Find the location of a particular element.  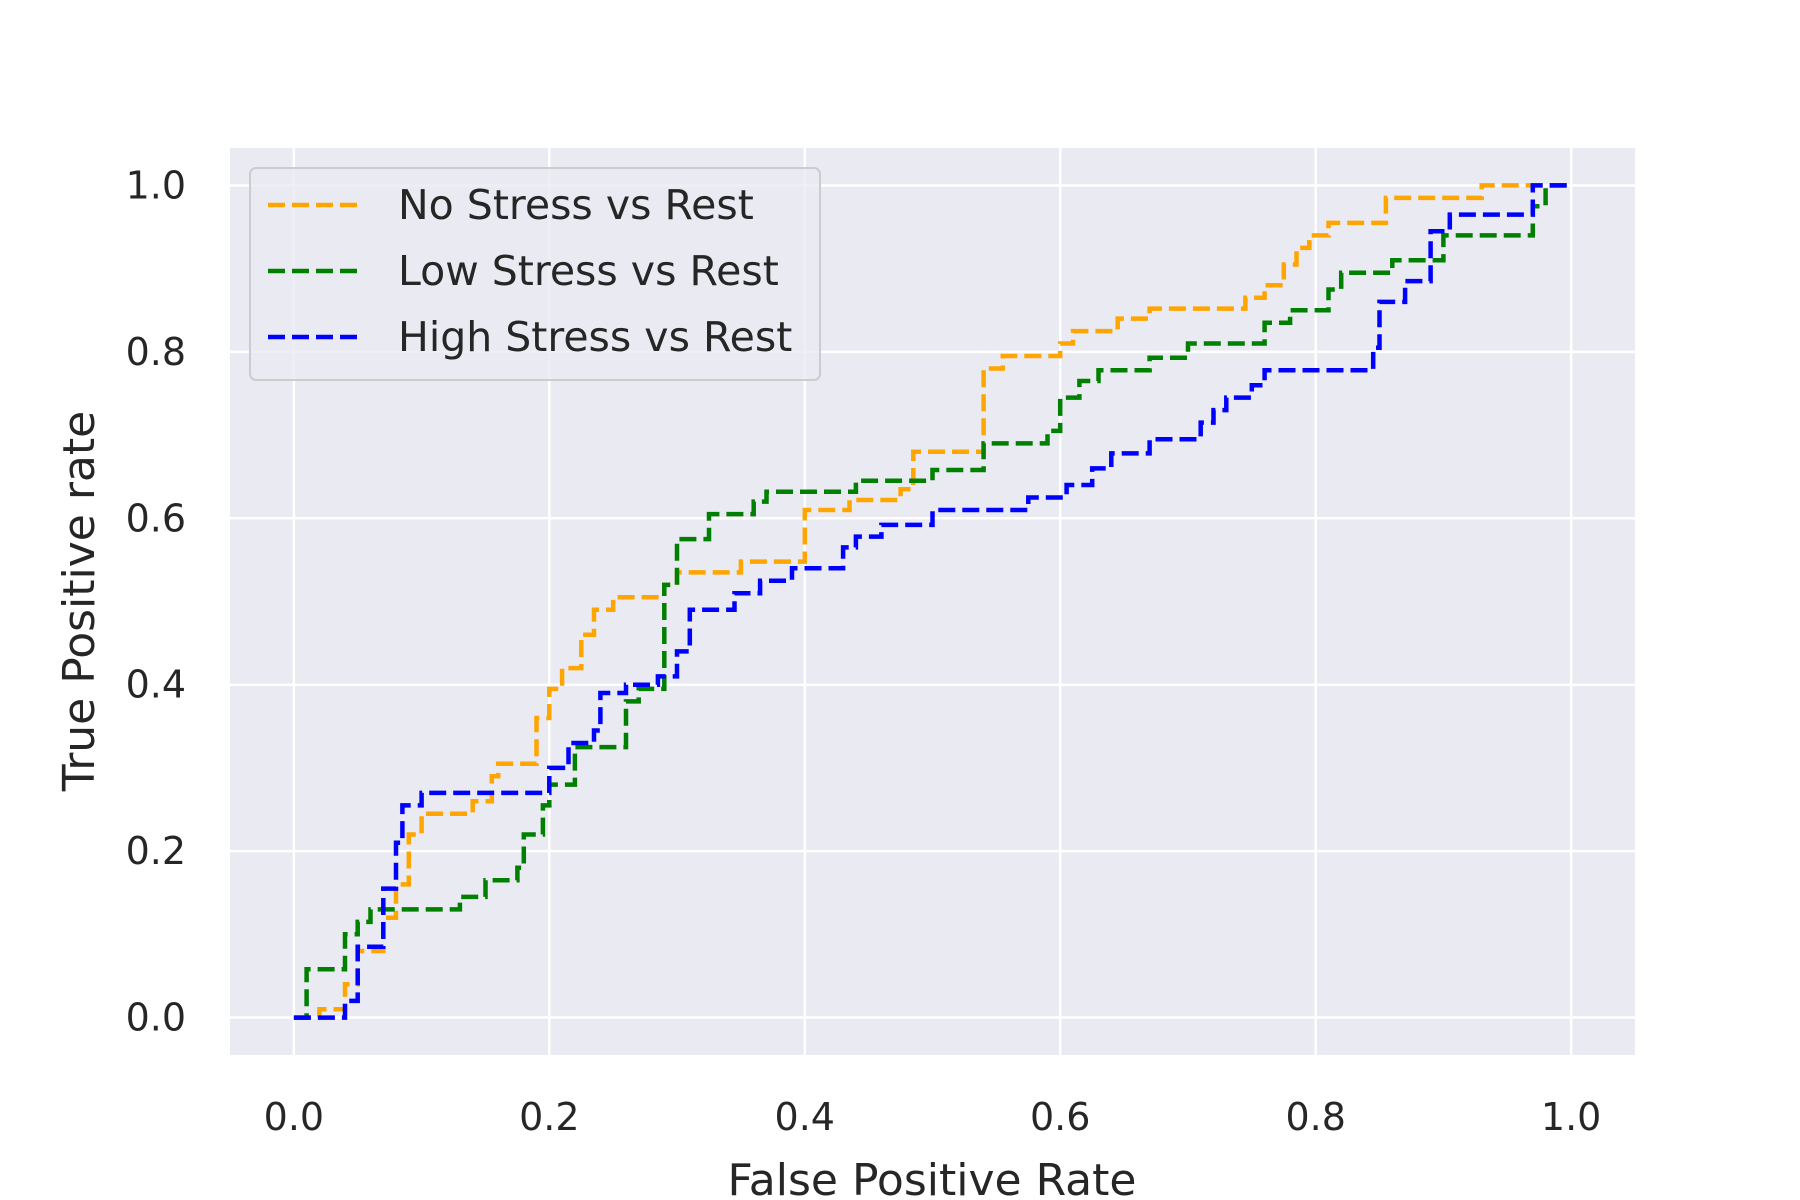

x-tick-label: 0.2 is located at coordinates (549, 1117).